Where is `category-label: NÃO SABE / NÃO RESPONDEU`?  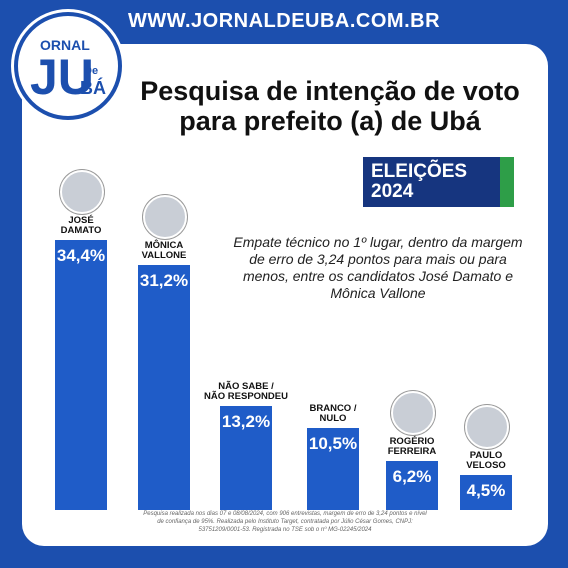
category-label: NÃO SABE / NÃO RESPONDEU is located at coordinates (246, 392).